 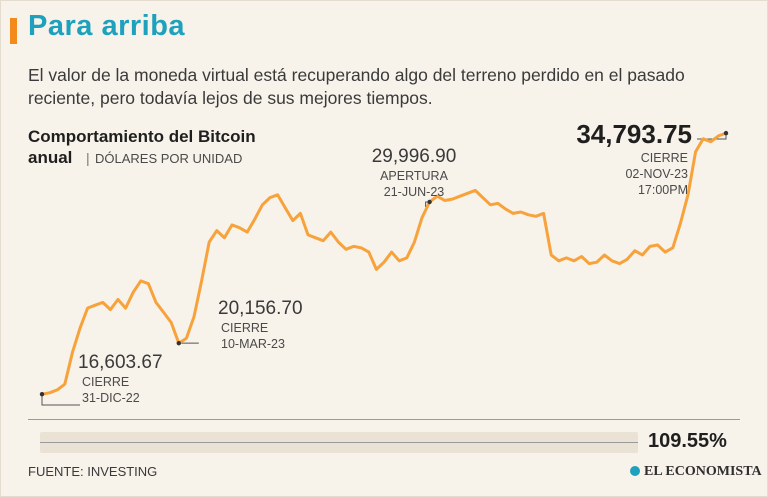 I want to click on annotation-november-date: 02-NOV-23, so click(x=656, y=174).